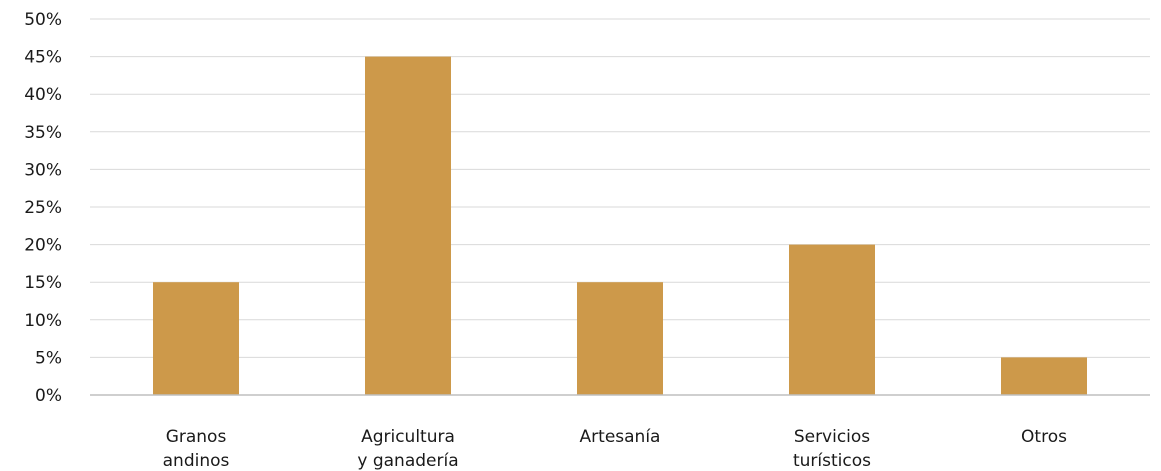  Describe the element at coordinates (832, 437) in the screenshot. I see `x-tick-label-line: Servicios` at that location.